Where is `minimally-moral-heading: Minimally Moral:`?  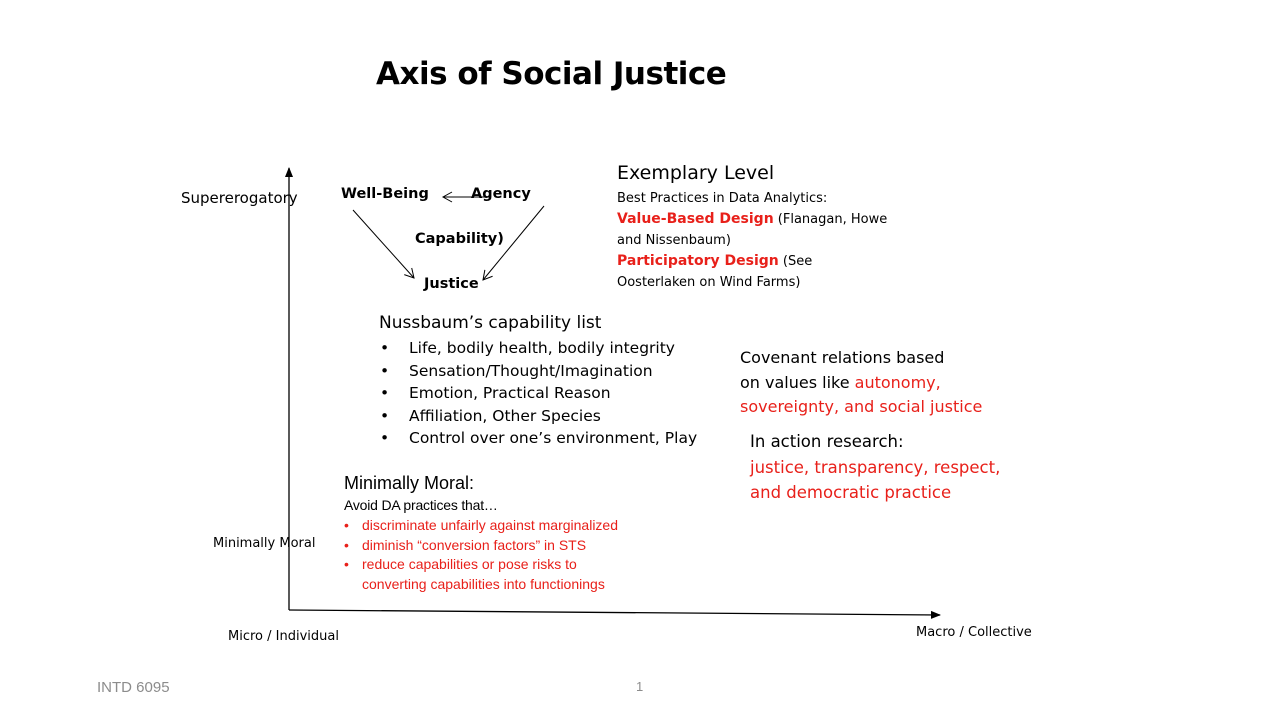 minimally-moral-heading: Minimally Moral: is located at coordinates (409, 483).